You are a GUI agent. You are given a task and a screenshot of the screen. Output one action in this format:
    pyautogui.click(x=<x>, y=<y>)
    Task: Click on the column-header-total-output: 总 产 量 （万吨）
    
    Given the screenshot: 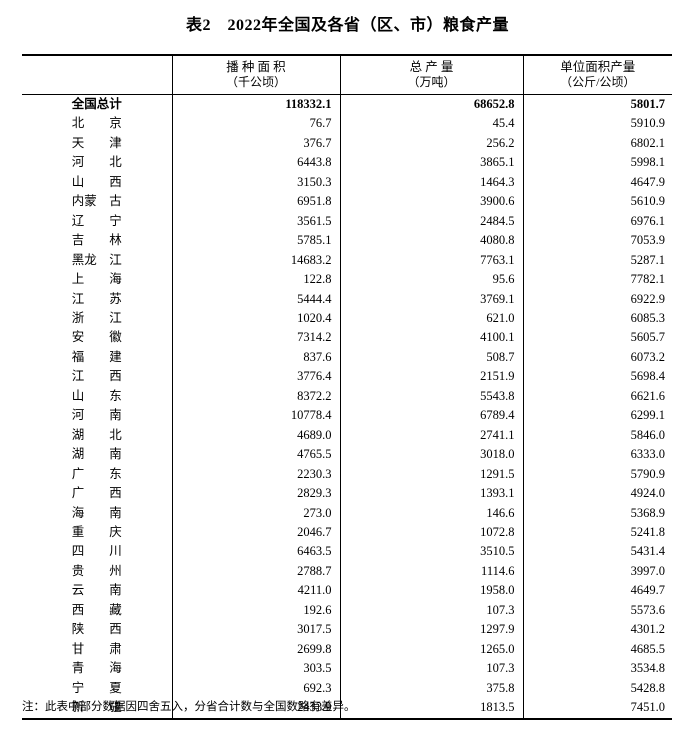 What is the action you would take?
    pyautogui.click(x=432, y=74)
    